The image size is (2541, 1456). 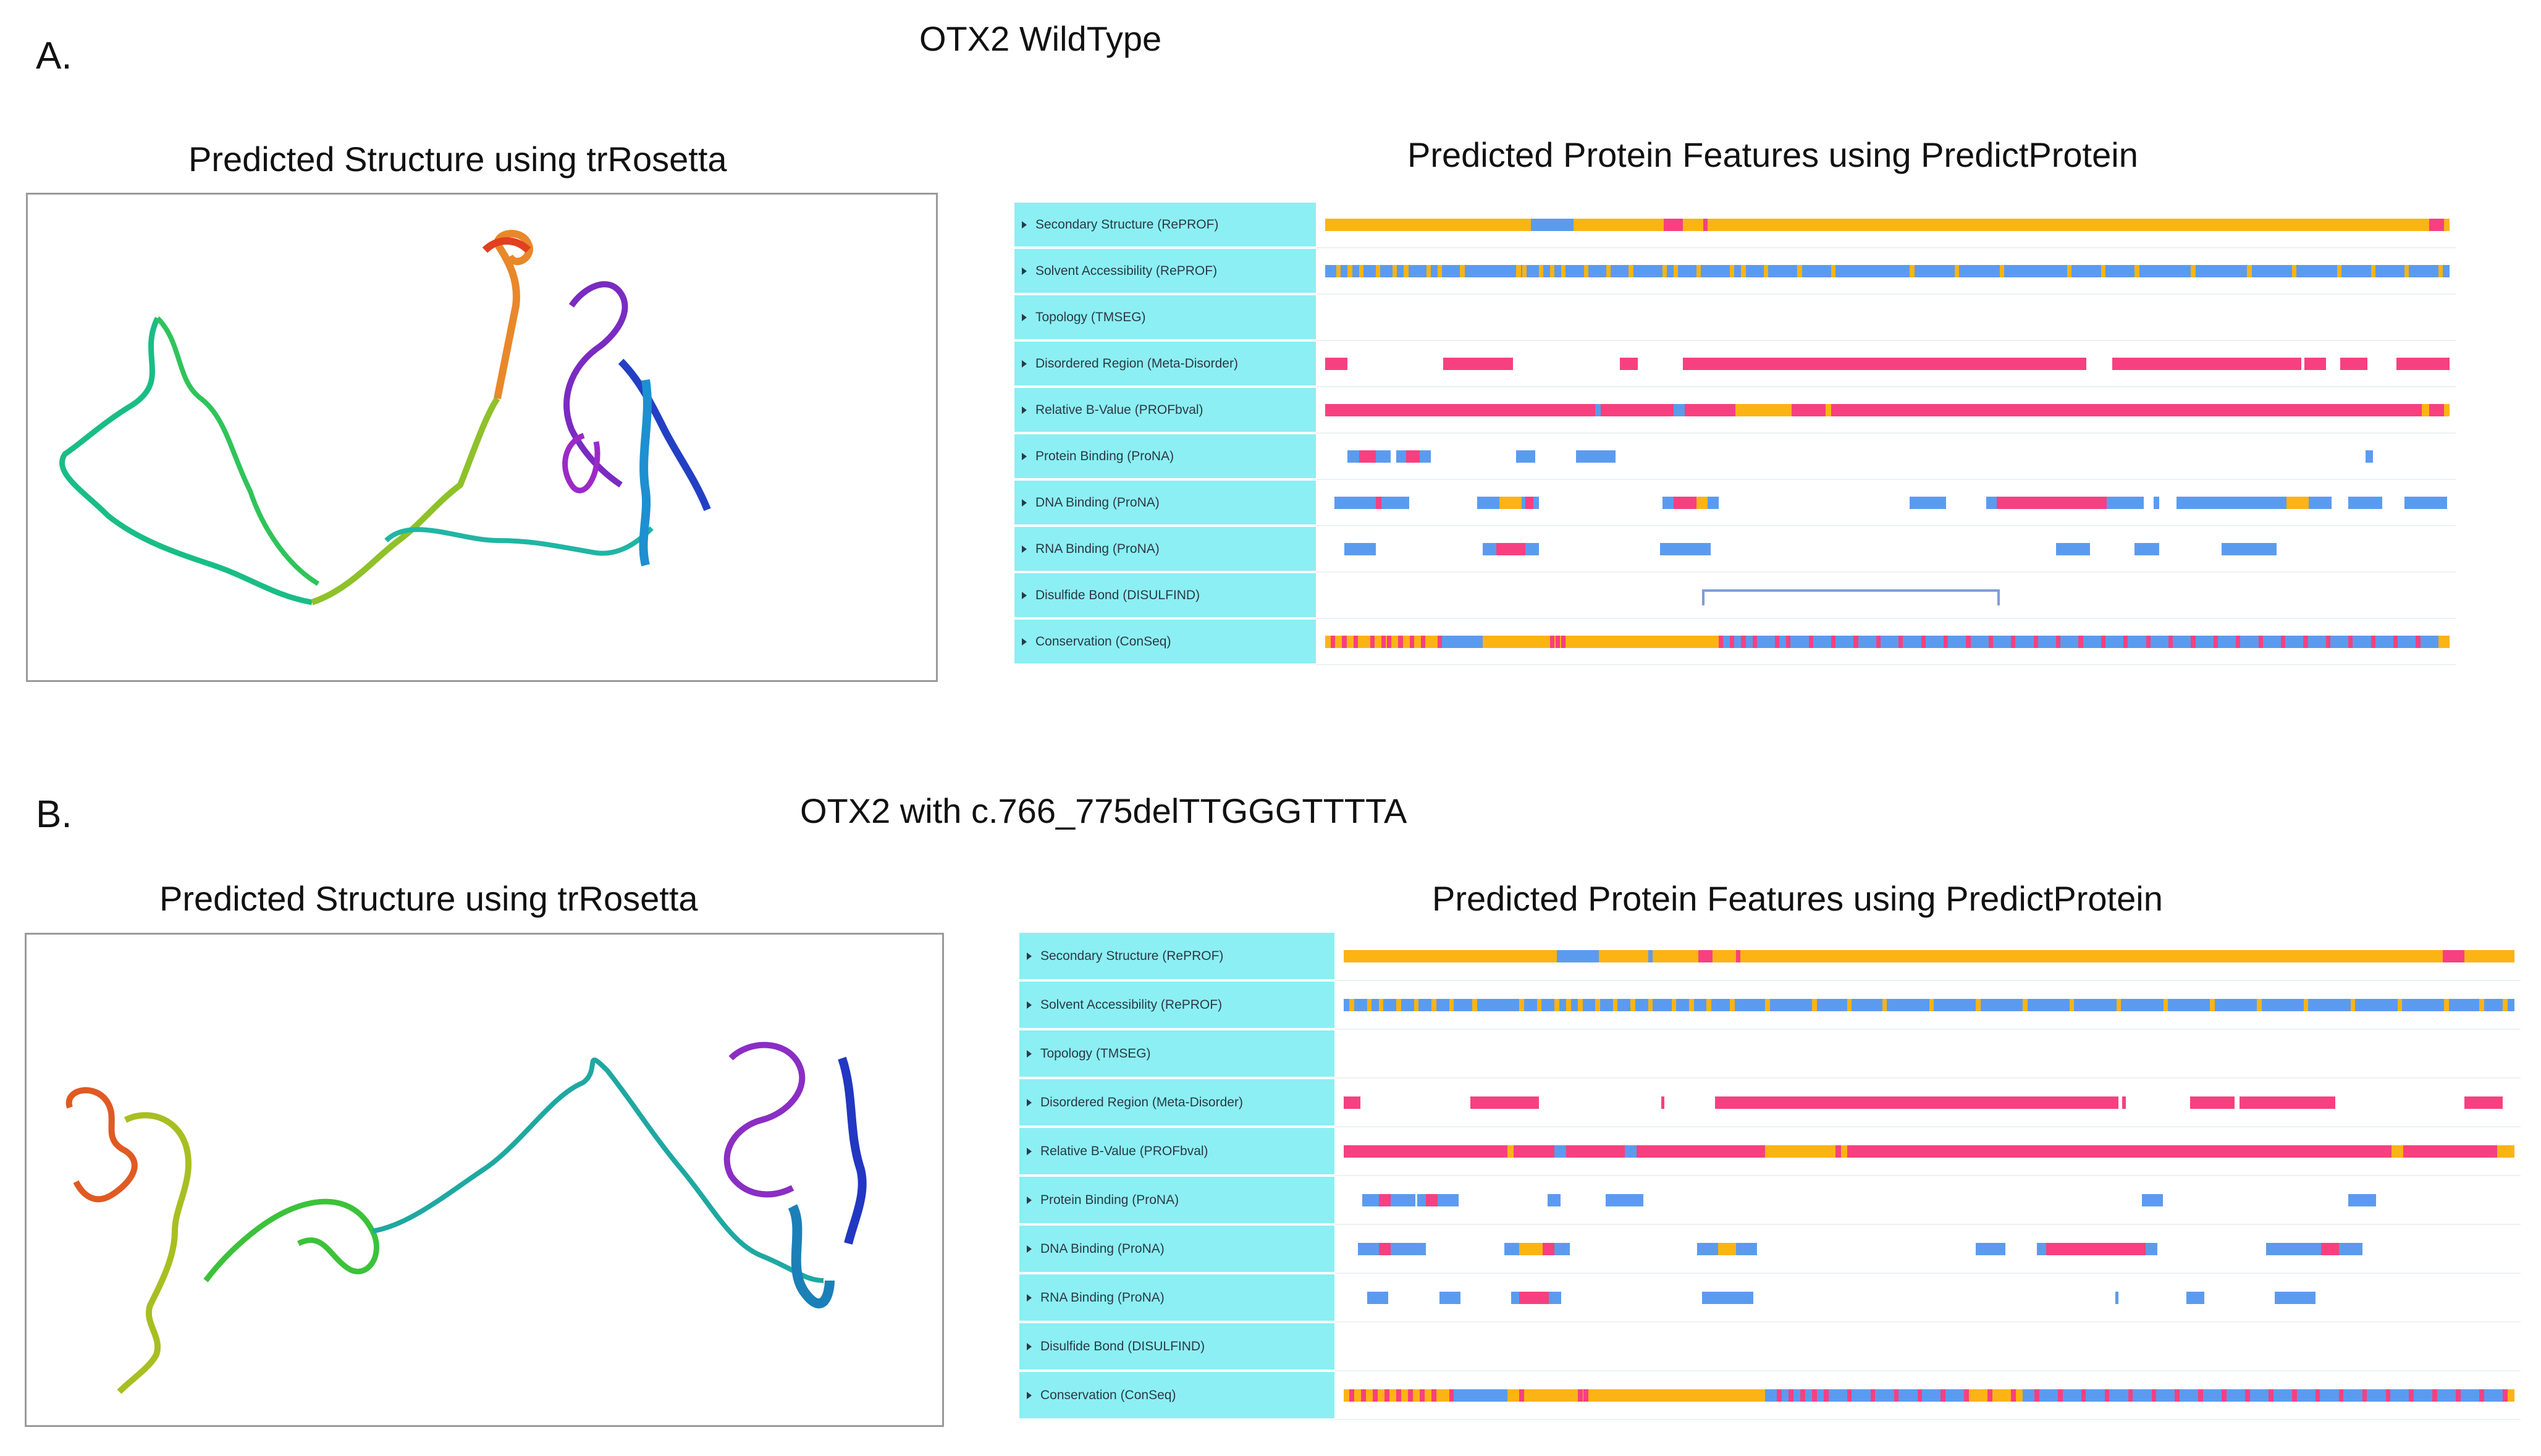 I want to click on track-label: Topology (TMSEG), so click(x=1165, y=317).